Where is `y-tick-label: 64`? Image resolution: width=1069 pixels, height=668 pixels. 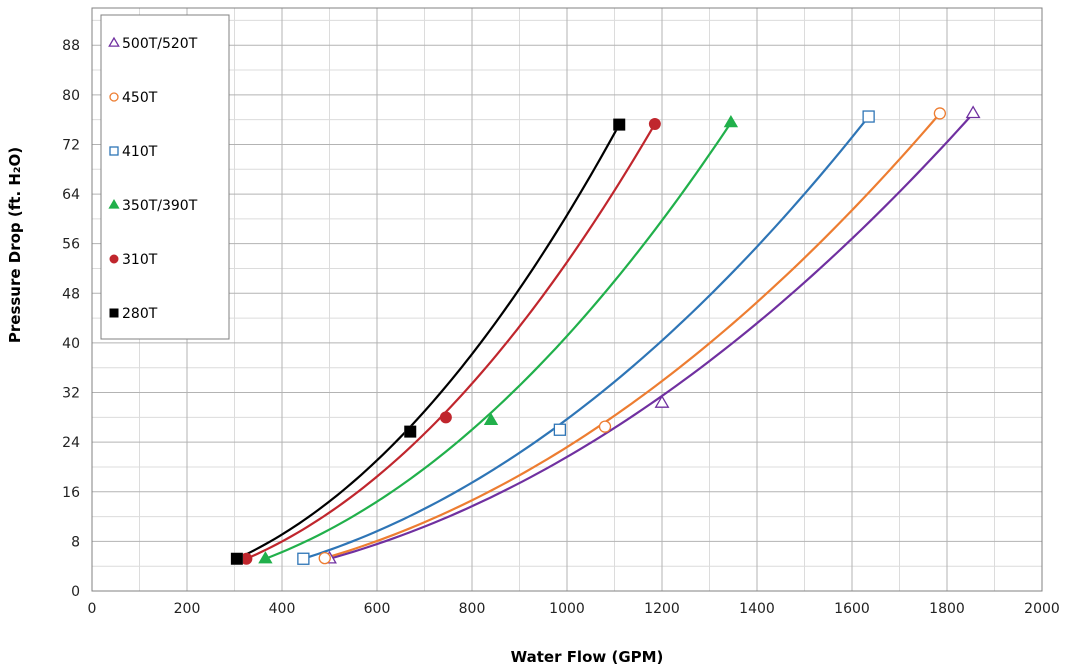 y-tick-label: 64 is located at coordinates (71, 195).